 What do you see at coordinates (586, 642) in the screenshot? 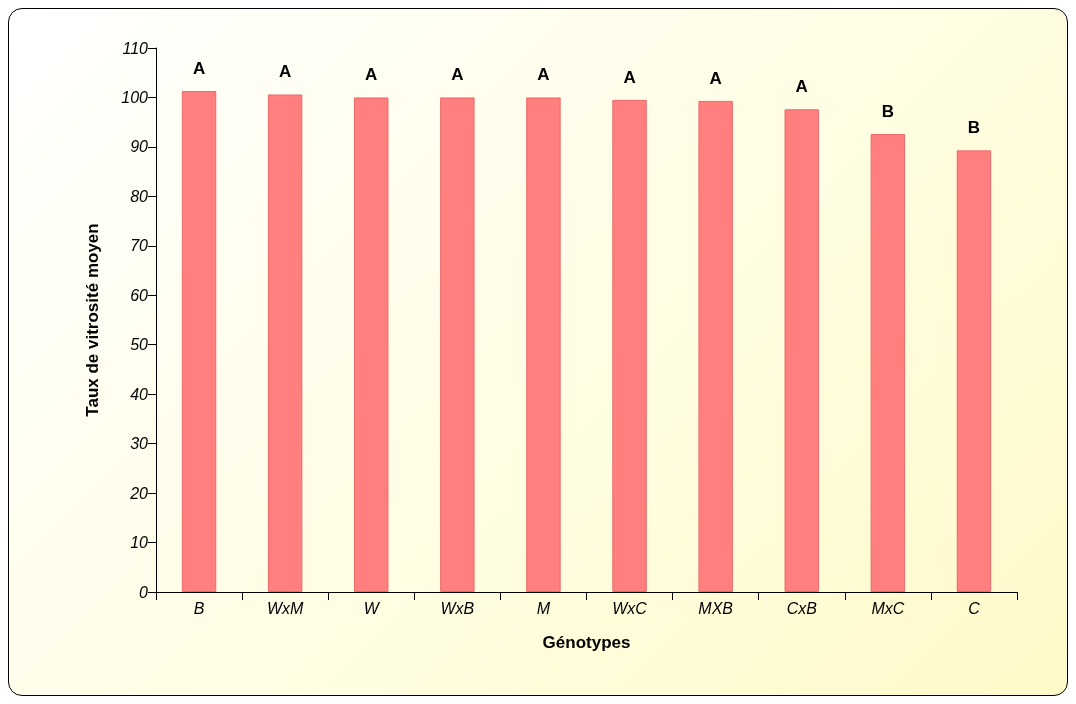
I see `x-axis-title: Génotypes` at bounding box center [586, 642].